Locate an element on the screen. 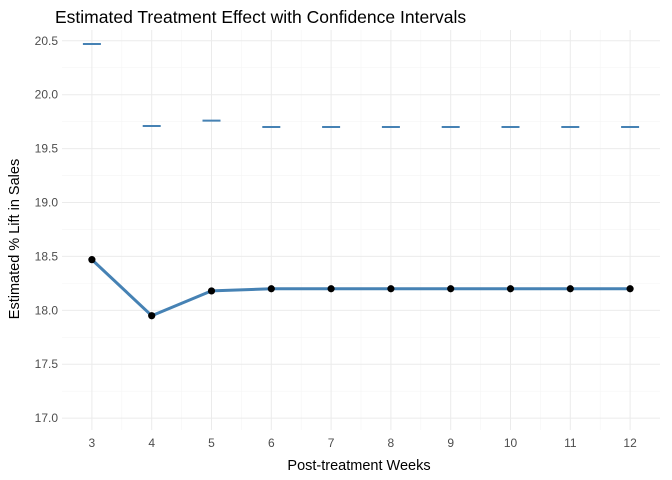 This screenshot has width=672, height=480. x-tick-label: 5 is located at coordinates (211, 443).